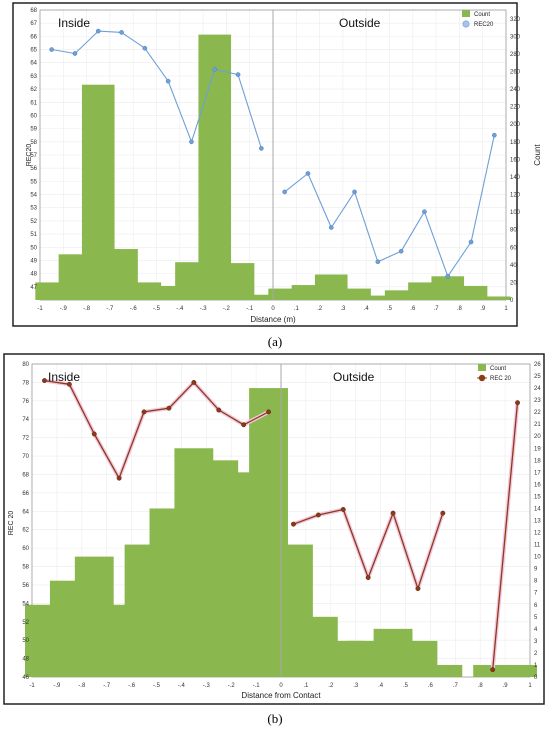 This screenshot has width=550, height=736. Describe the element at coordinates (25, 678) in the screenshot. I see `y-left-tick-label: 46` at that location.